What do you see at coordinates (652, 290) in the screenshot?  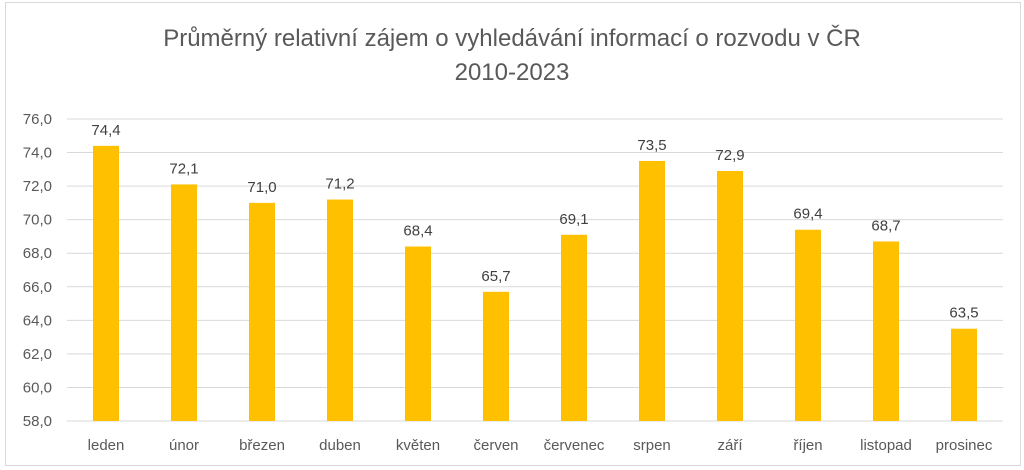 I see `bar-srpen` at bounding box center [652, 290].